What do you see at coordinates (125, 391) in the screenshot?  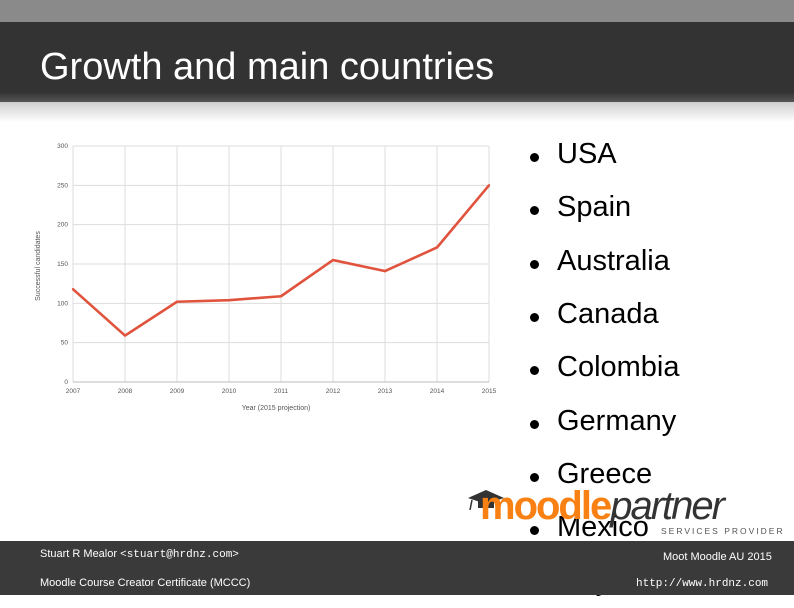 I see `x-tick-label: 2008` at bounding box center [125, 391].